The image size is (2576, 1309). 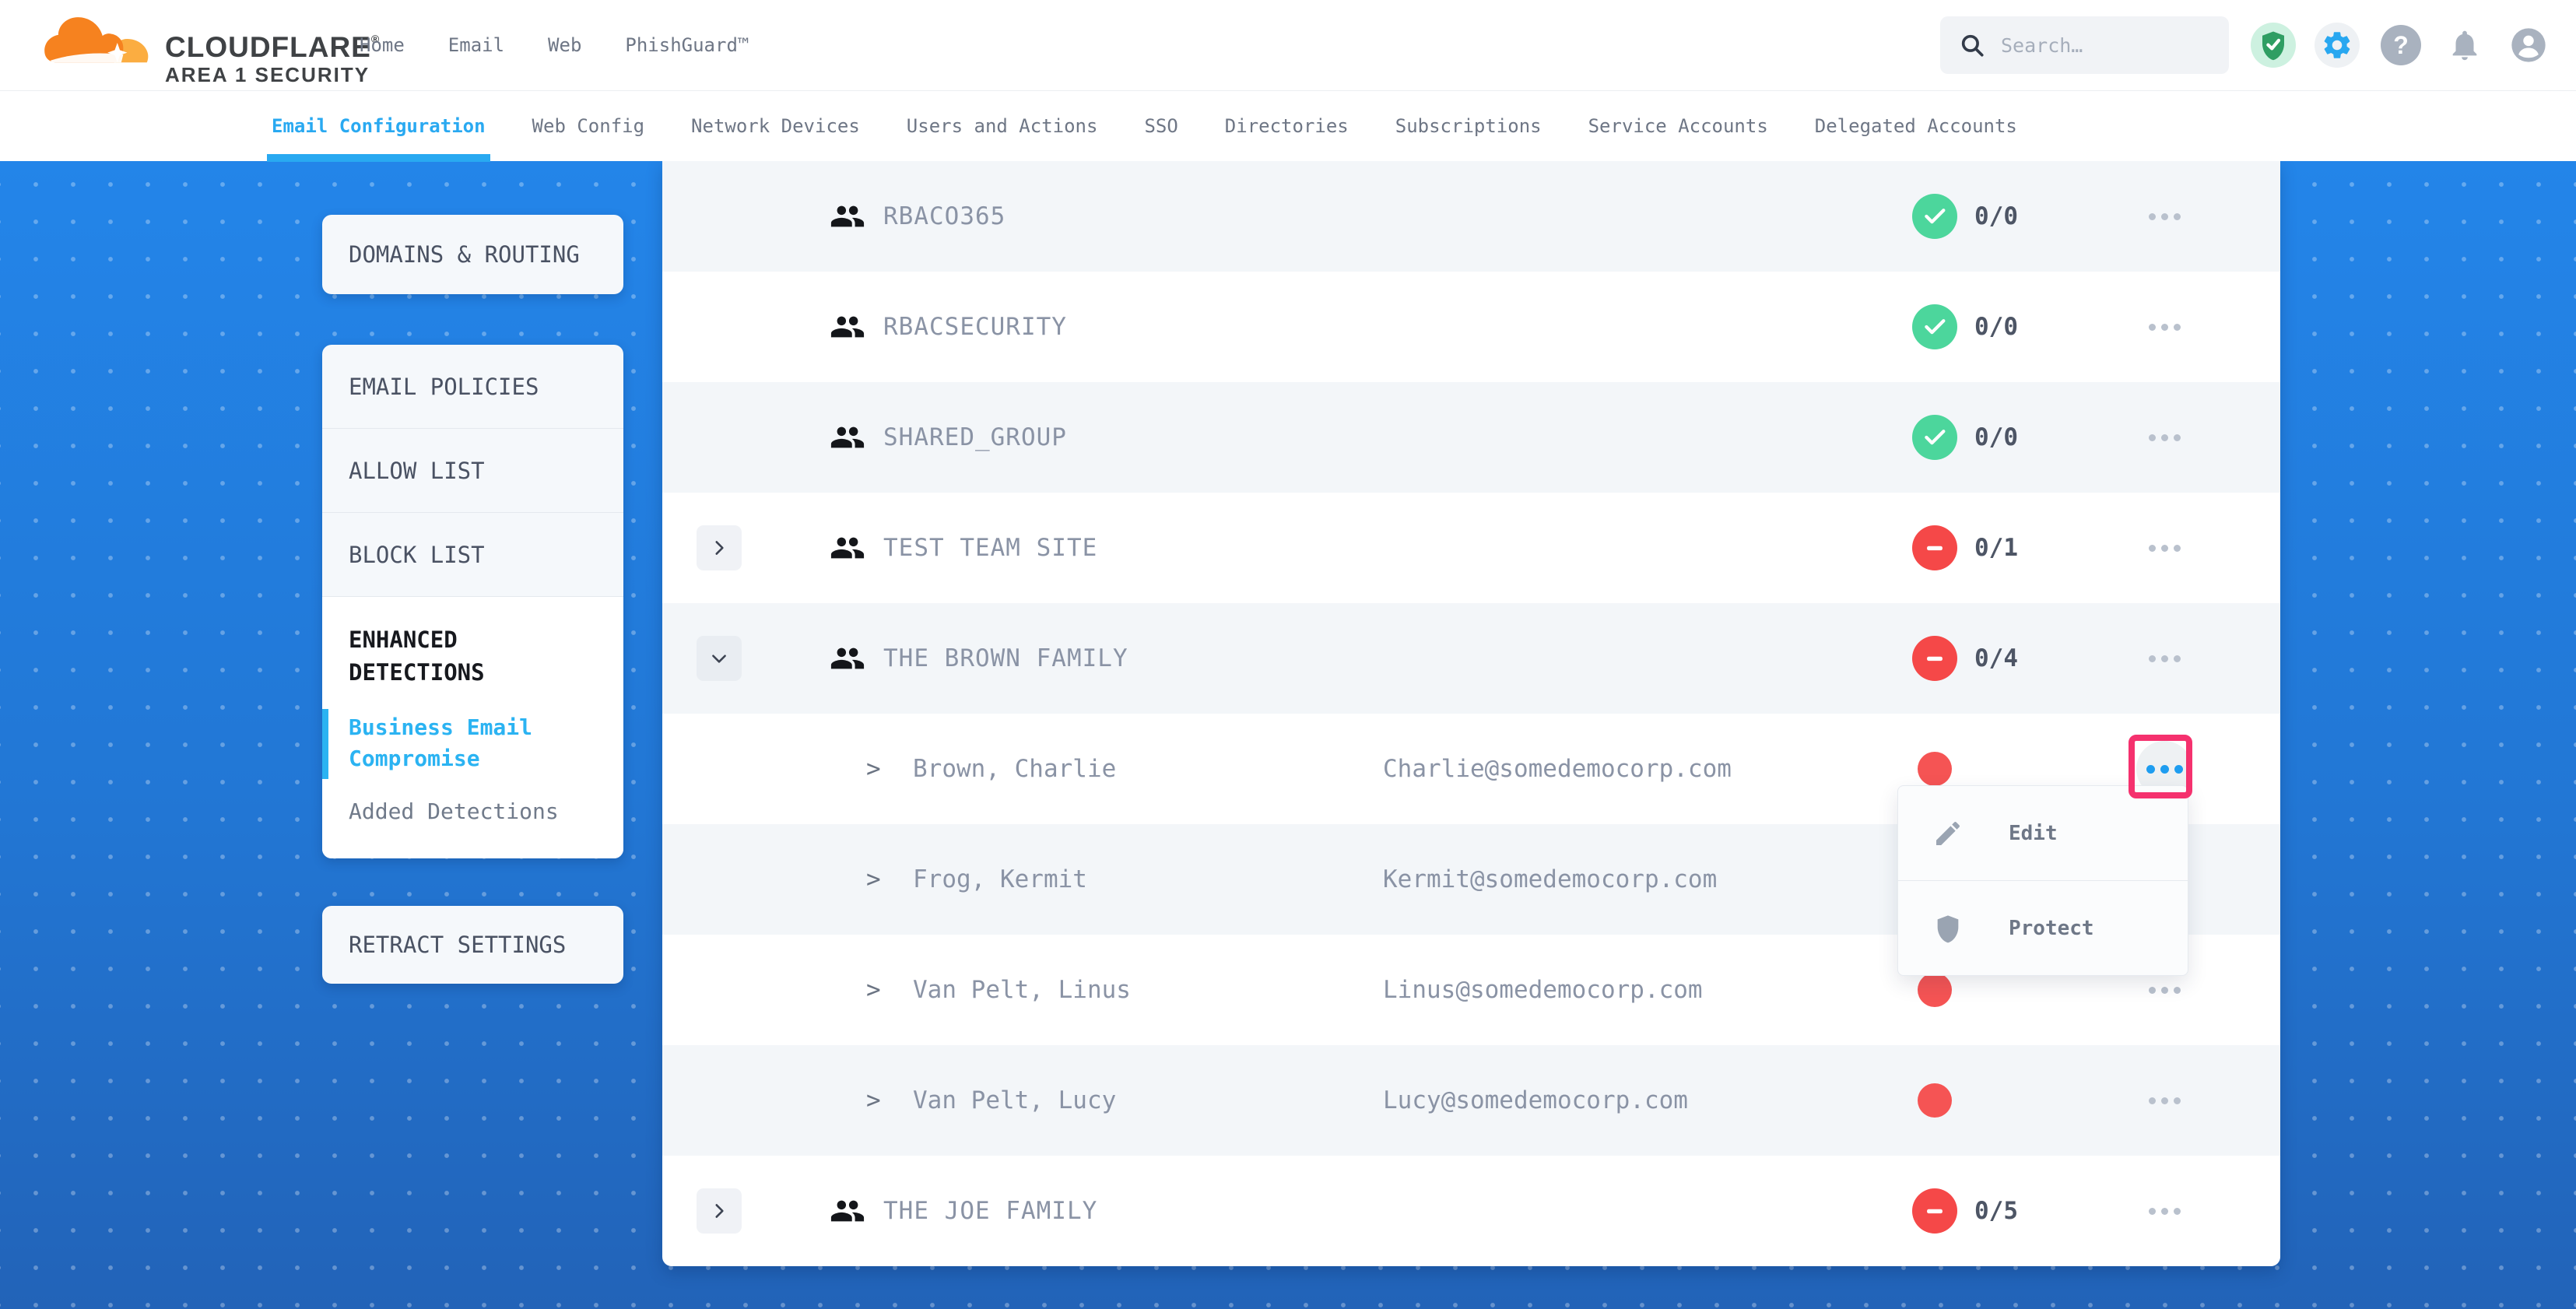 I want to click on sidebar-item-business-email-compromise: Business Email Compromise, so click(x=433, y=744).